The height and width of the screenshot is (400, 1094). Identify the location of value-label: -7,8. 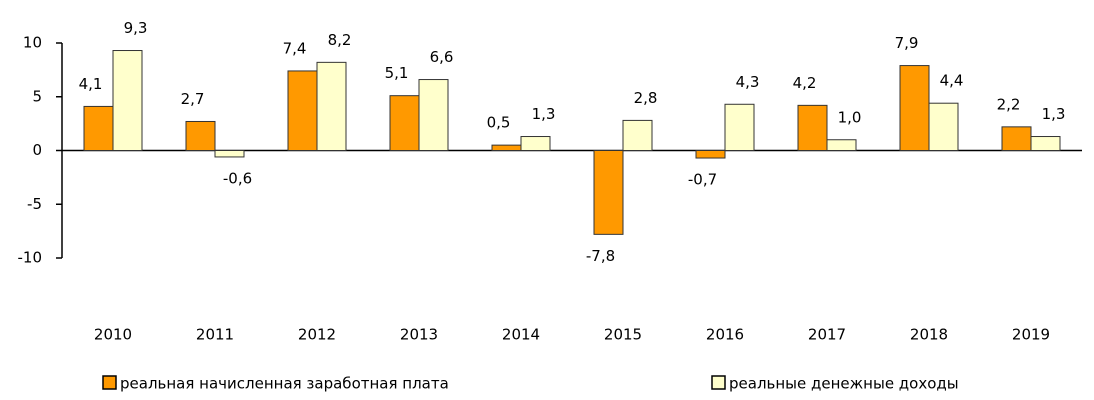
(600, 256).